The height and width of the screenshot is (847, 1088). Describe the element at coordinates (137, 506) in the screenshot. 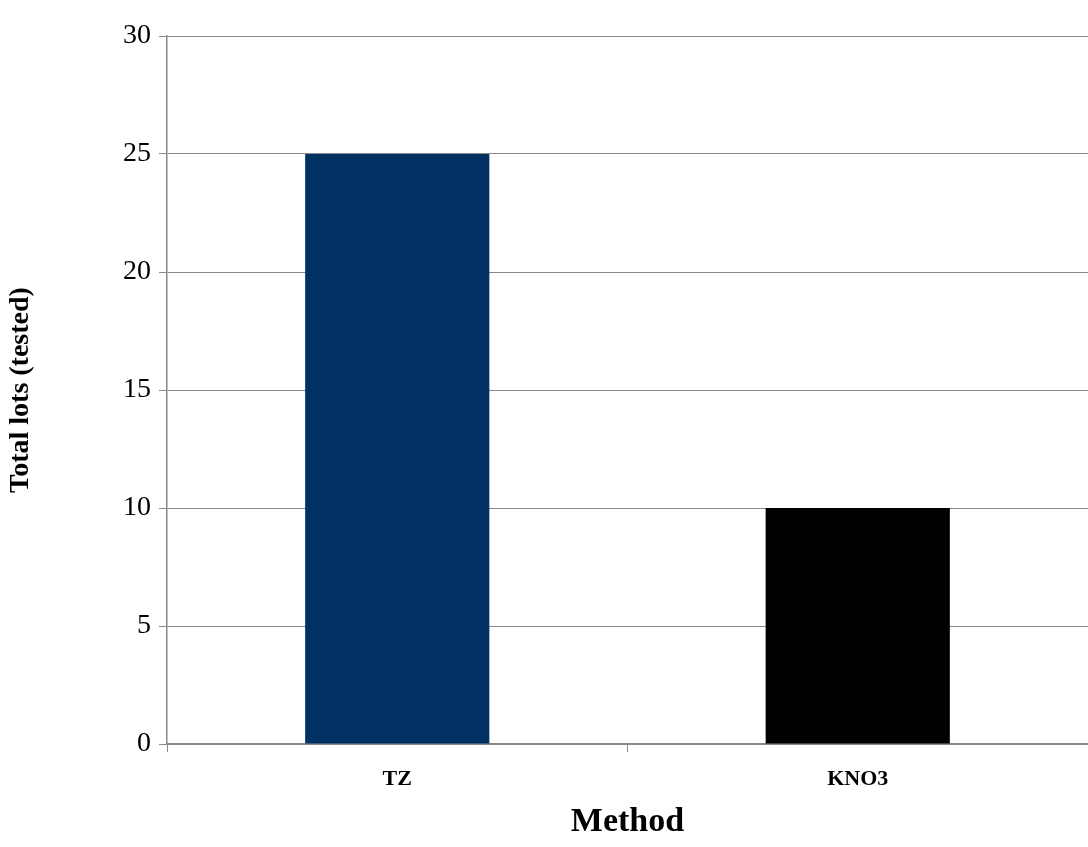

I see `y-tick-label: 10` at that location.